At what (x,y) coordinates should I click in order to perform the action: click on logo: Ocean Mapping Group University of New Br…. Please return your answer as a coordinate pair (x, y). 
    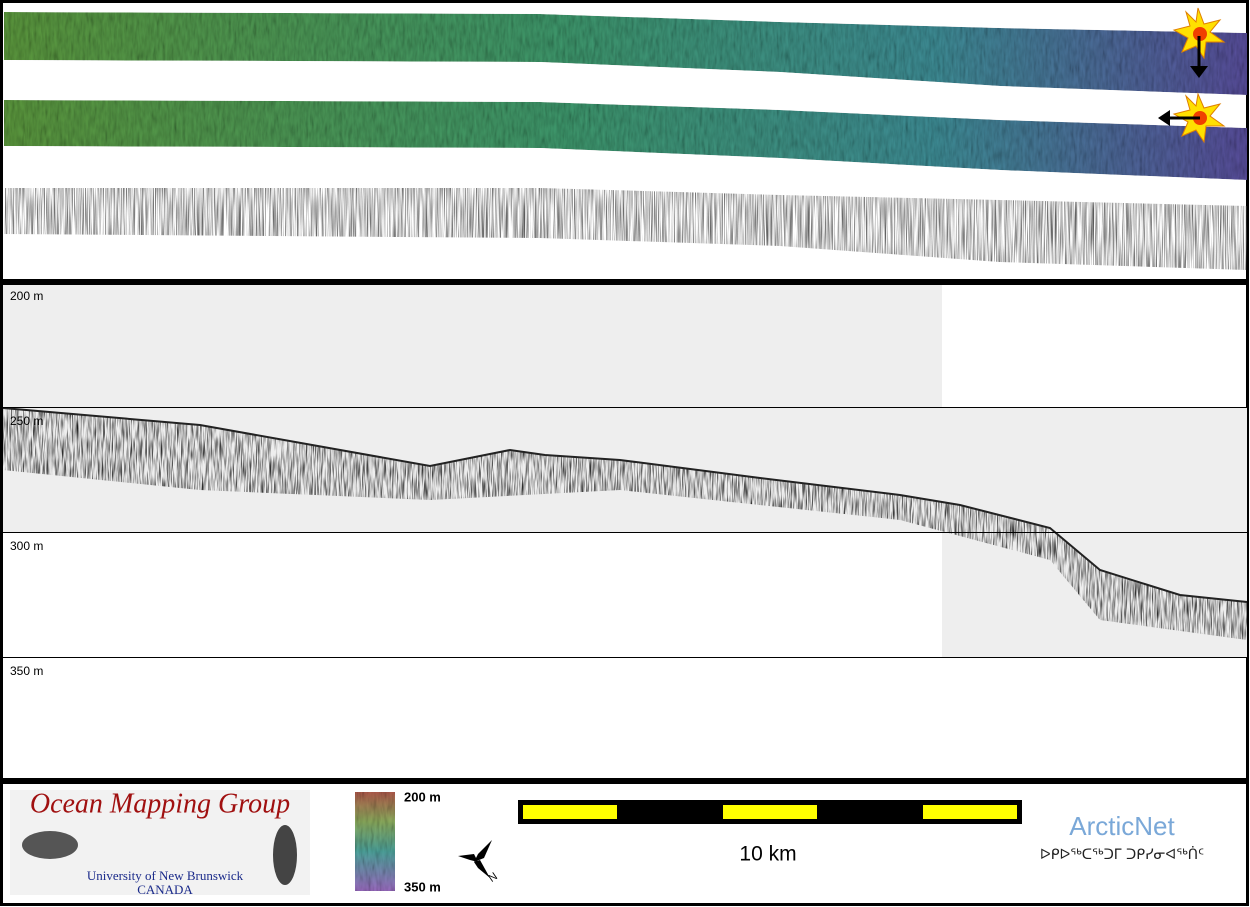
    Looking at the image, I should click on (160, 842).